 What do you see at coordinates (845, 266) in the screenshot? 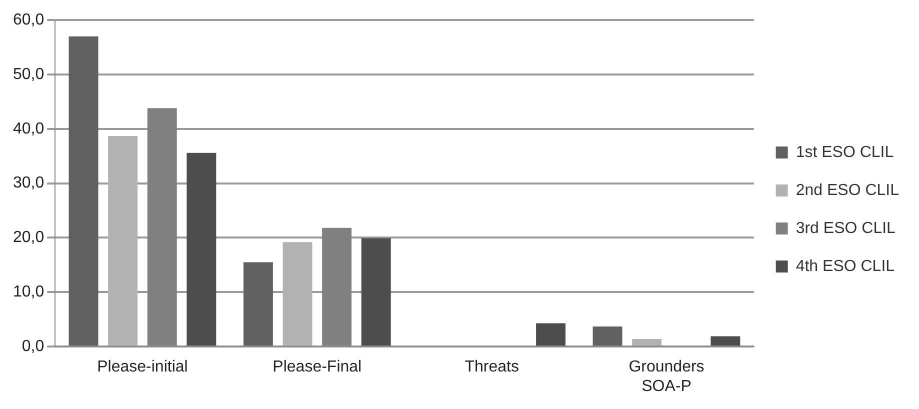
I see `legend-label: 4th ESO CLIL` at bounding box center [845, 266].